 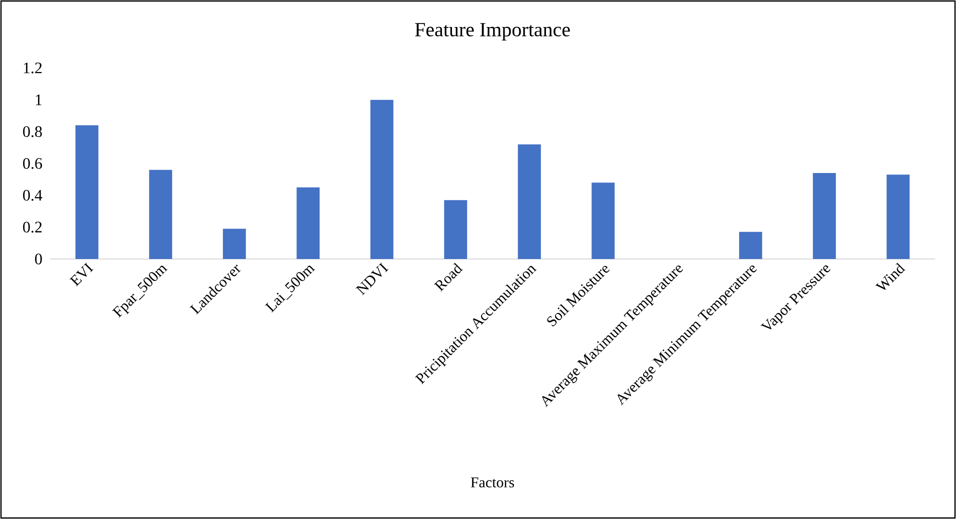 What do you see at coordinates (32, 163) in the screenshot?
I see `y-tick-label: 0.6` at bounding box center [32, 163].